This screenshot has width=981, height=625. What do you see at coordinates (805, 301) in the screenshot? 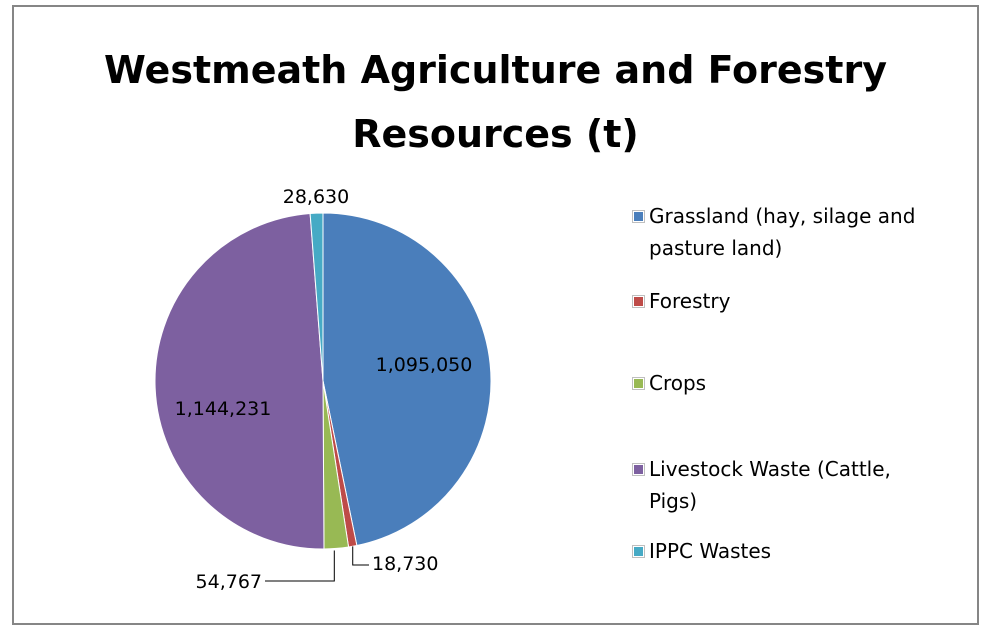
I see `legend-item-forestry: Forestry` at bounding box center [805, 301].